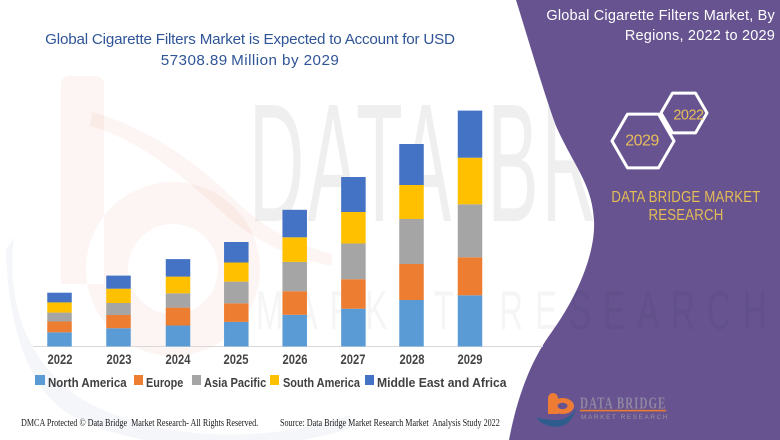 The height and width of the screenshot is (440, 780). I want to click on svg-text: MARKET RESEARCH, so click(625, 417).